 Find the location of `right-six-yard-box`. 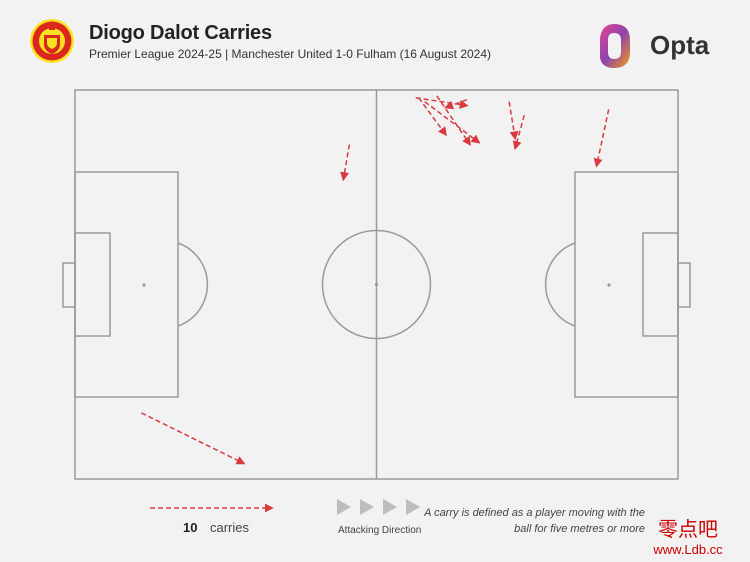

right-six-yard-box is located at coordinates (660, 284).